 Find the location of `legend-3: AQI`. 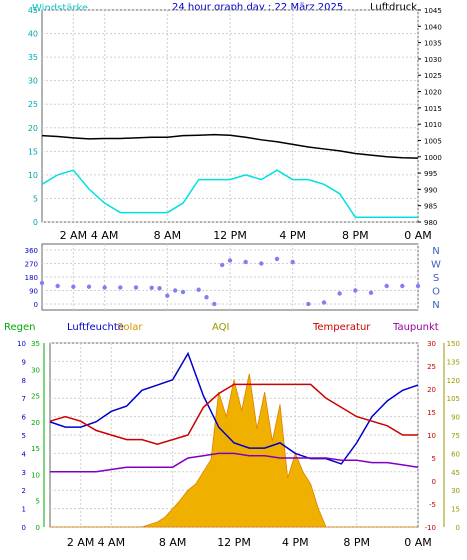

legend-3: AQI is located at coordinates (221, 327).